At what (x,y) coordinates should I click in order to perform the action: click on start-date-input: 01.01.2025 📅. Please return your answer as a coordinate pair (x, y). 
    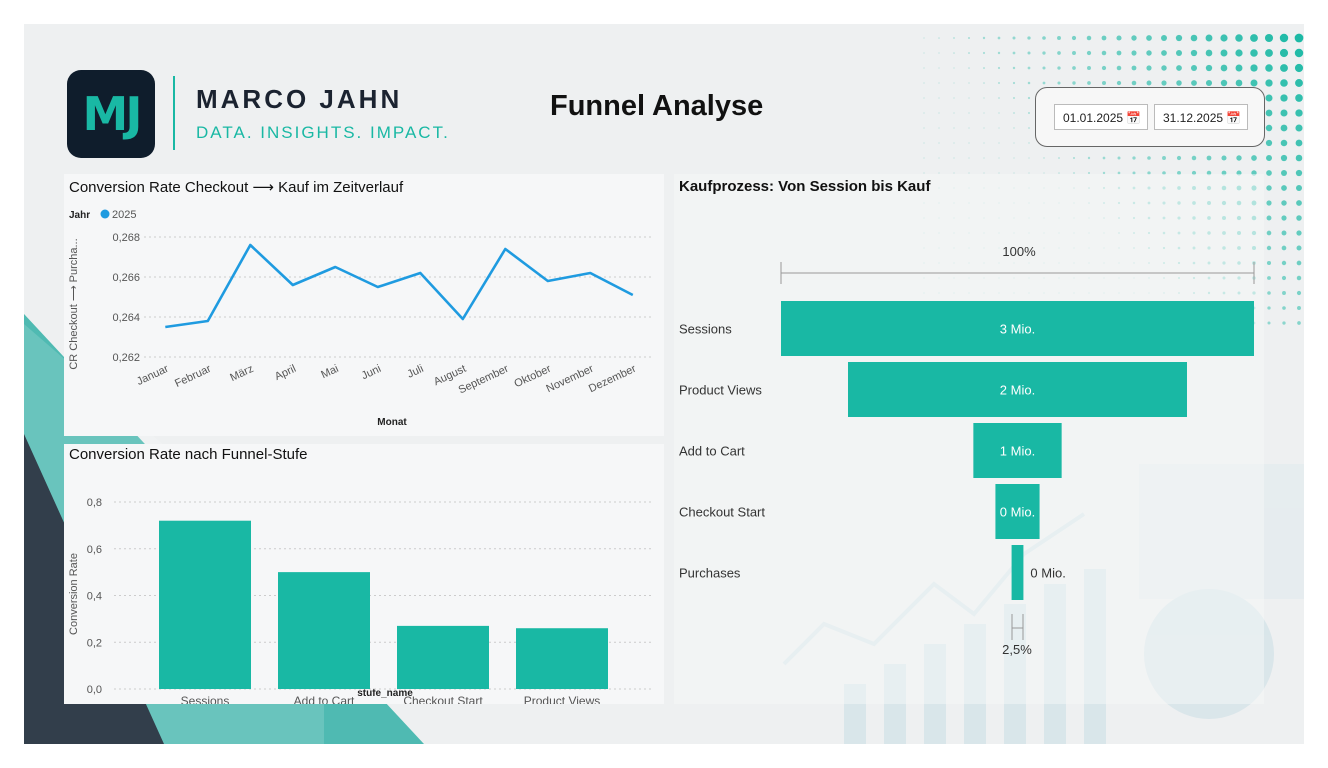
    Looking at the image, I should click on (1101, 117).